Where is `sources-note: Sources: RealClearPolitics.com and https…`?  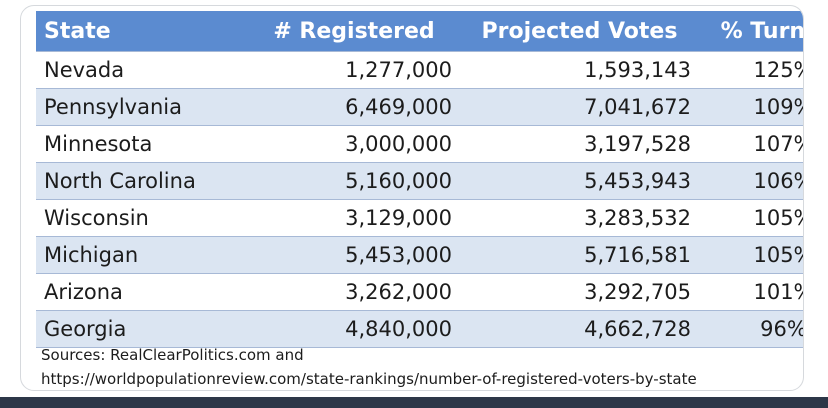 sources-note: Sources: RealClearPolitics.com and https… is located at coordinates (421, 366).